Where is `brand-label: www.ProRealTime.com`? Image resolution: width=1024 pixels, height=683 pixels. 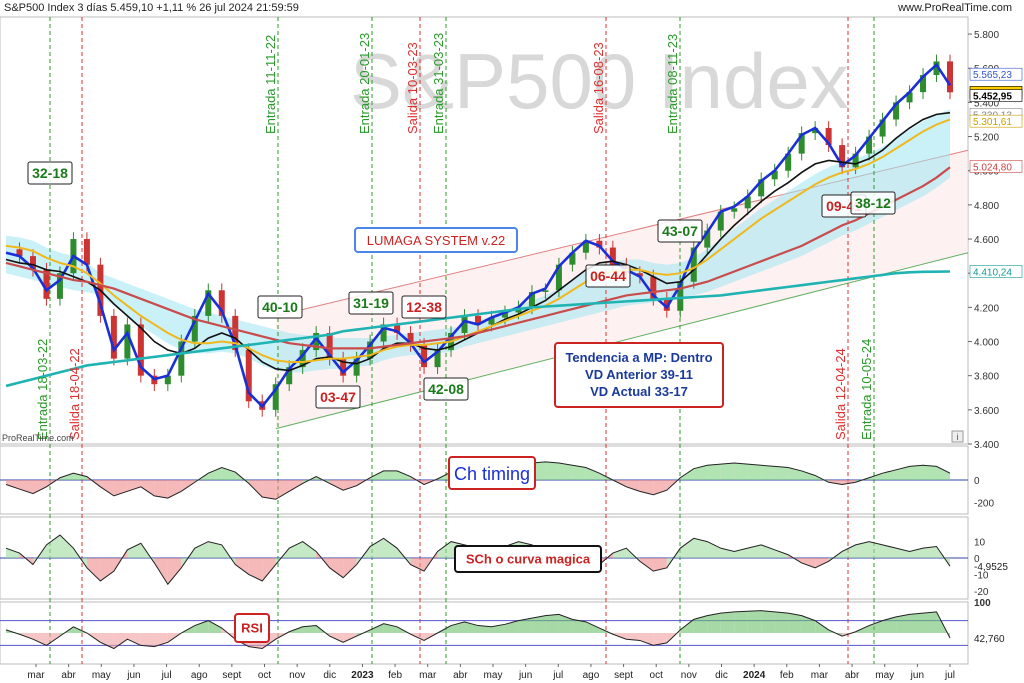 brand-label: www.ProRealTime.com is located at coordinates (955, 8).